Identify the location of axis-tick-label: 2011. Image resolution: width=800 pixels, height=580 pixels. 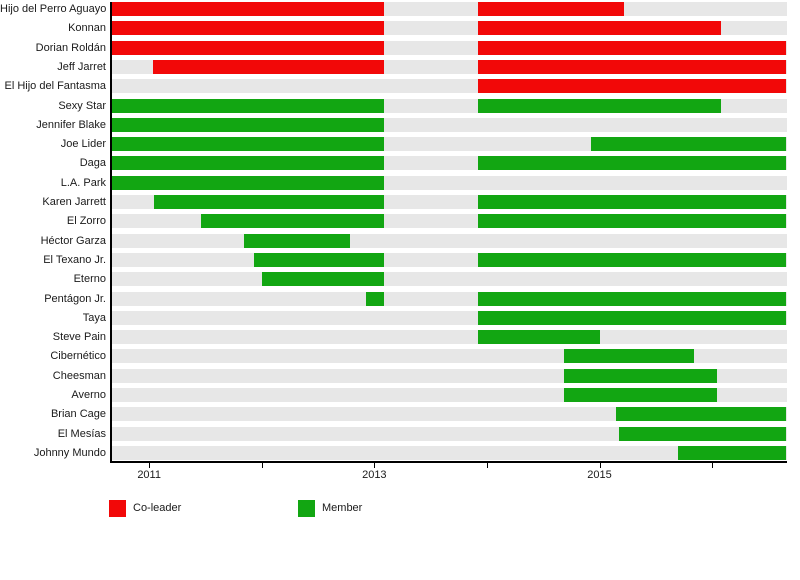
(149, 475).